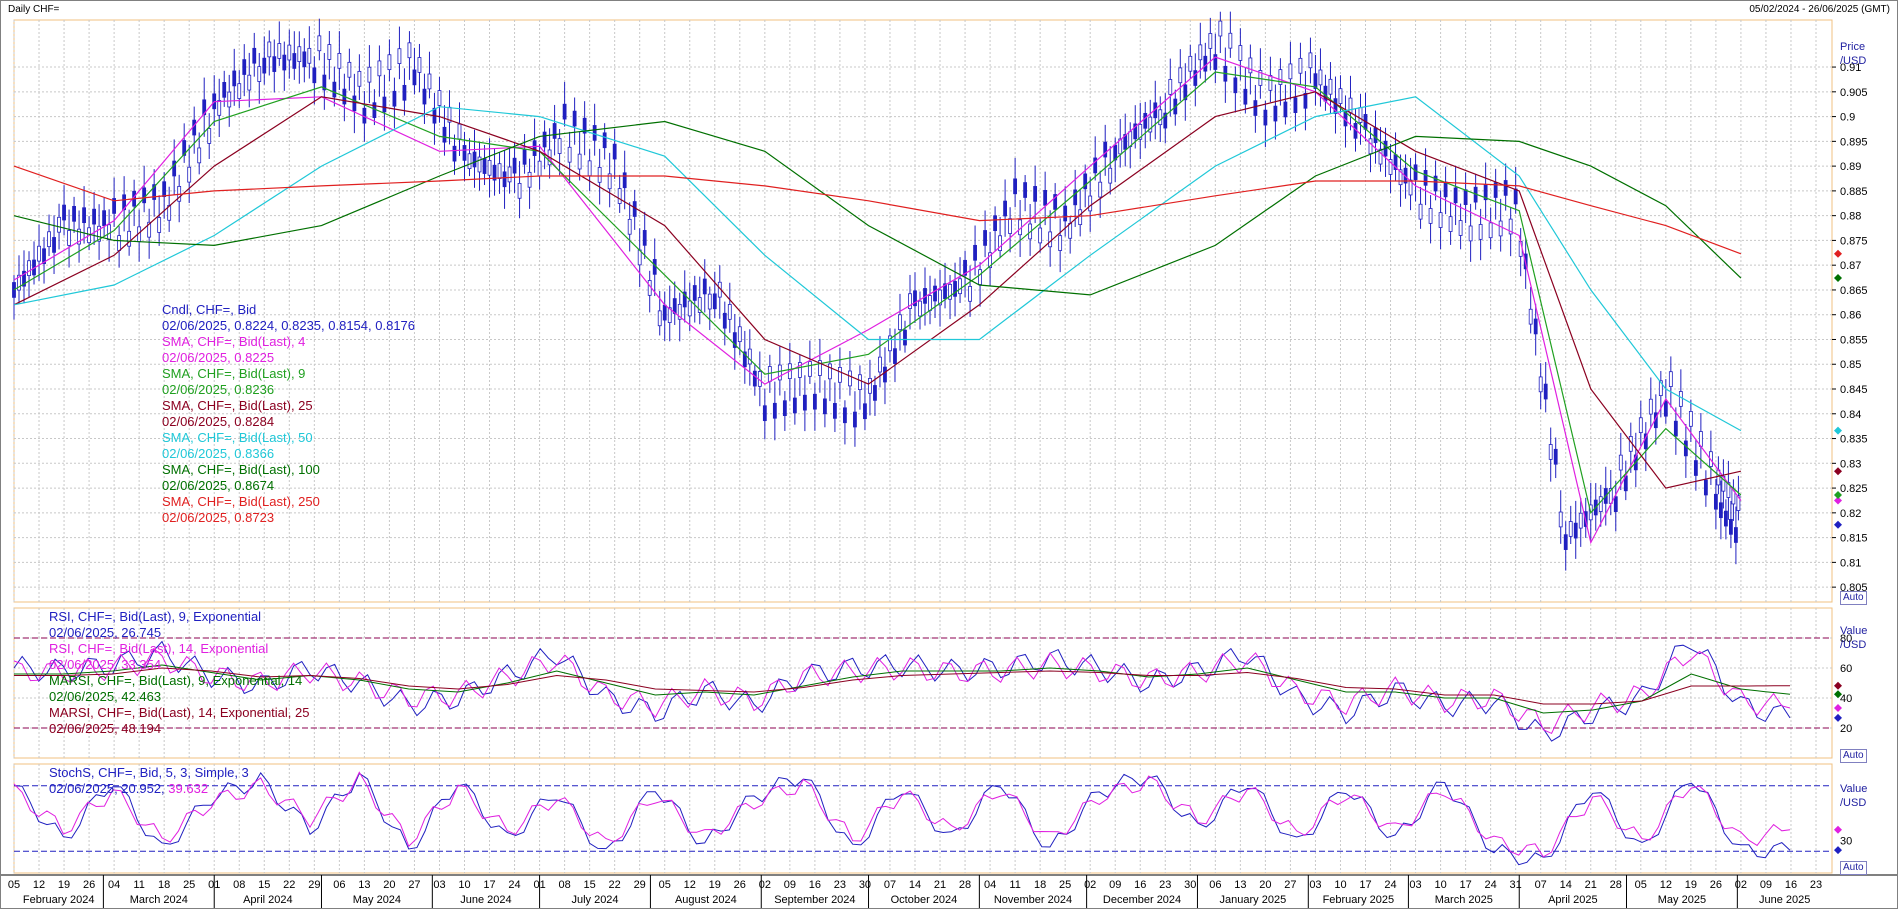 This screenshot has width=1898, height=909. I want to click on price-tick-19: 0.815, so click(1854, 539).